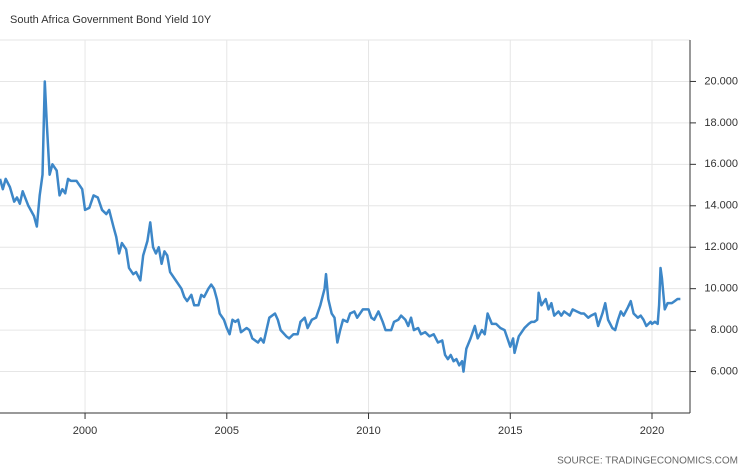 The width and height of the screenshot is (746, 468). What do you see at coordinates (647, 461) in the screenshot?
I see `source: SOURCE: TRADINGECONOMICS.COM` at bounding box center [647, 461].